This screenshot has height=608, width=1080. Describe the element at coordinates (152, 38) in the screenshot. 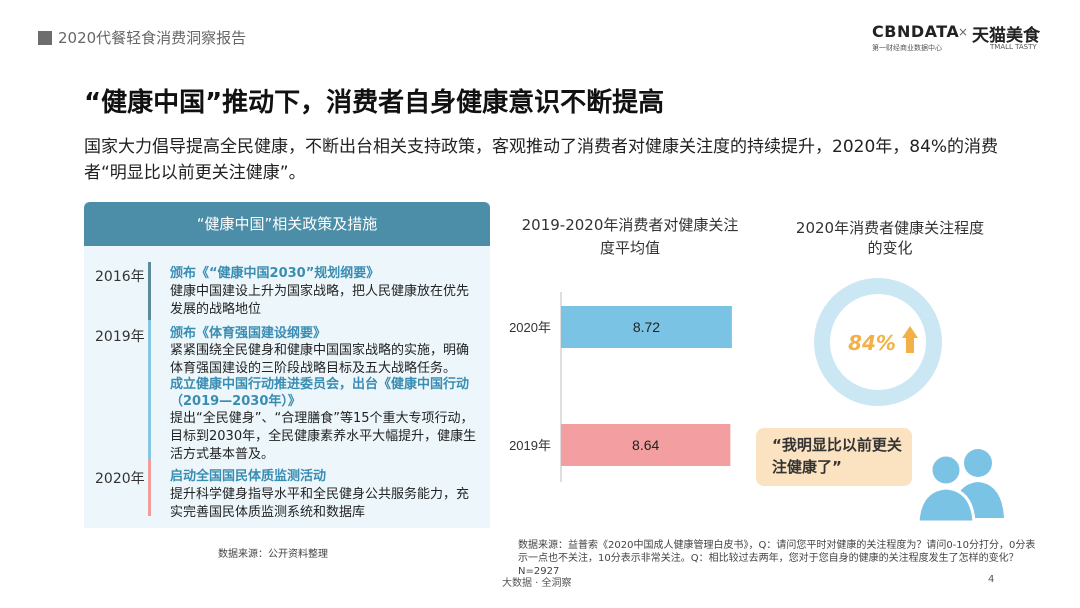

I see `report-title: 2020代餐轻食消费洞察报告` at that location.